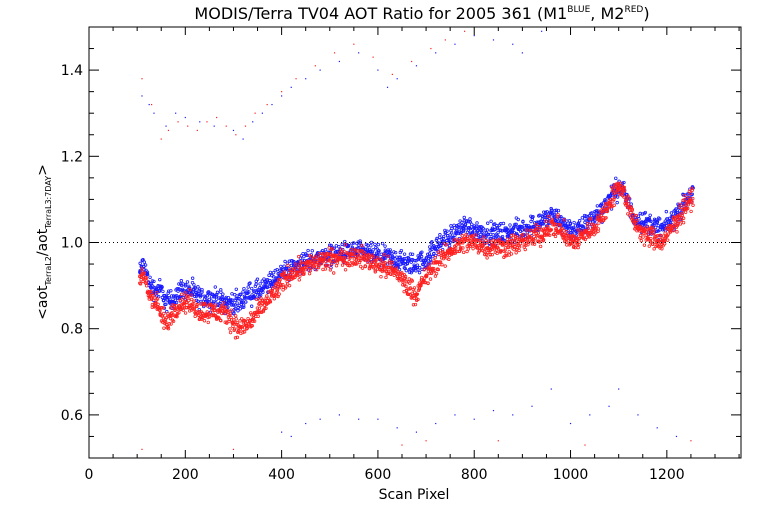 Image resolution: width=768 pixels, height=512 pixels. What do you see at coordinates (185, 475) in the screenshot?
I see `x-tick-label: 200` at bounding box center [185, 475].